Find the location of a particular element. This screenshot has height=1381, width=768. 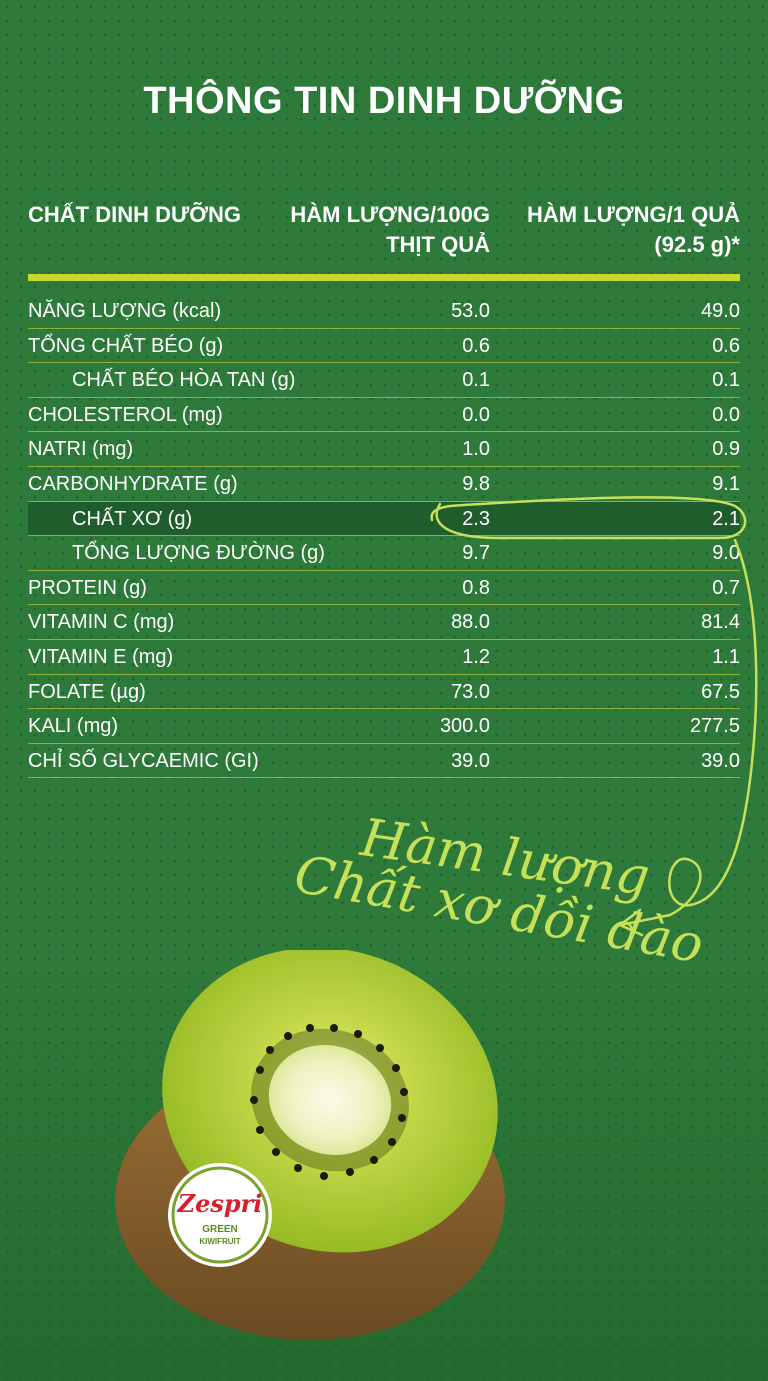

header-per-100g-line1: HÀM LƯỢNG/100G is located at coordinates (390, 214).